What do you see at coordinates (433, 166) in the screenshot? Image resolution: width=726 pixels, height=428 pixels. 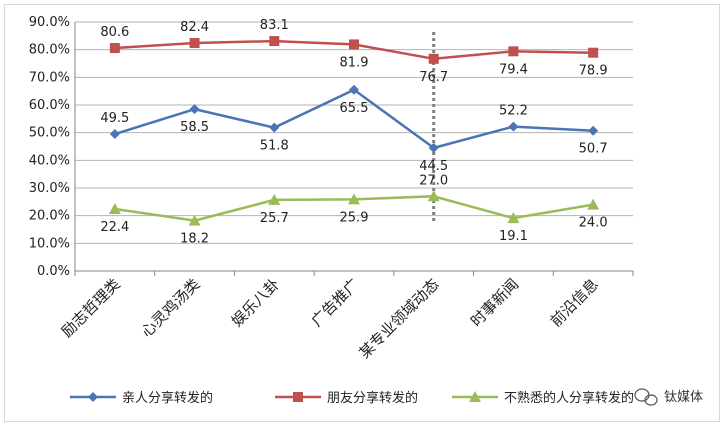 I see `data-label: 44.5` at bounding box center [433, 166].